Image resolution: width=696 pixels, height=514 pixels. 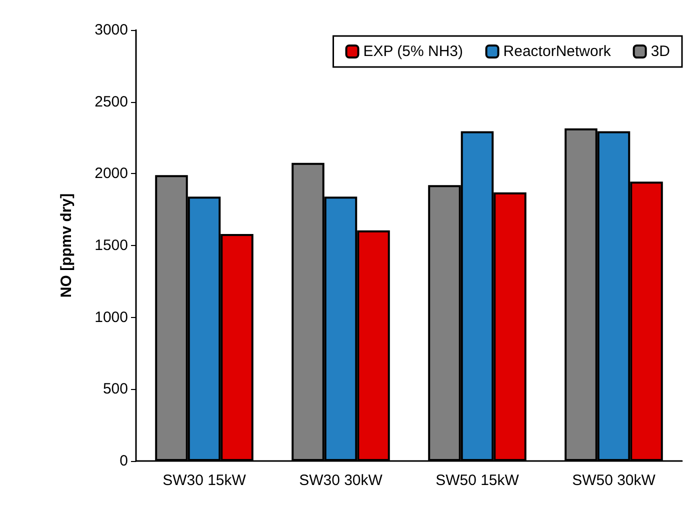 I want to click on legend-label: ReactorNetwork, so click(x=557, y=51).